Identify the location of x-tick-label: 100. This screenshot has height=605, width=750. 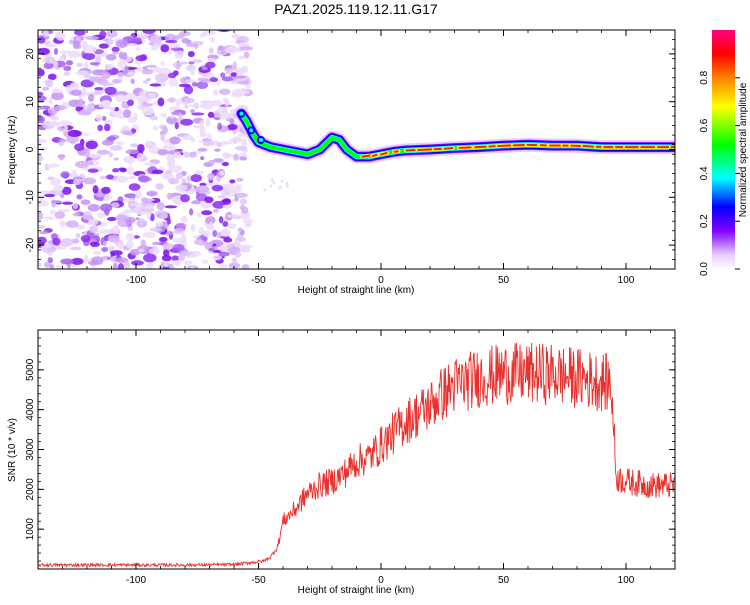
(626, 280).